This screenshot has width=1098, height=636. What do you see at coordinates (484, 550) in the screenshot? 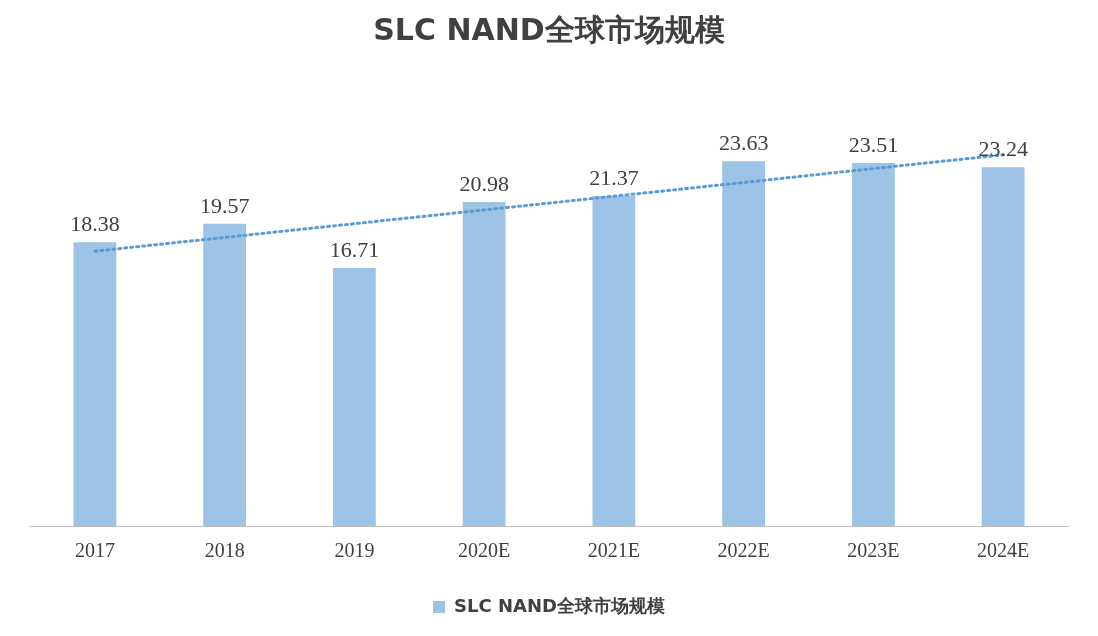
I see `x-tick-label: 2020E` at bounding box center [484, 550].